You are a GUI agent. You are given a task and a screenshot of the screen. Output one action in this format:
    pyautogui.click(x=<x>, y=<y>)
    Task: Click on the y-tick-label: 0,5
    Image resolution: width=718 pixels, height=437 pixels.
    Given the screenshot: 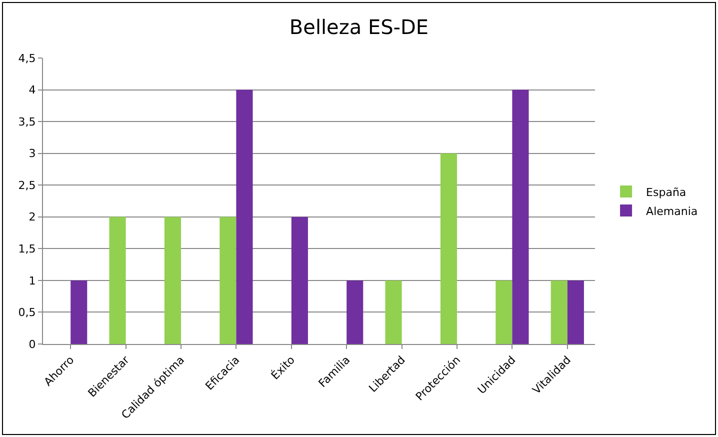 What is the action you would take?
    pyautogui.click(x=27, y=313)
    